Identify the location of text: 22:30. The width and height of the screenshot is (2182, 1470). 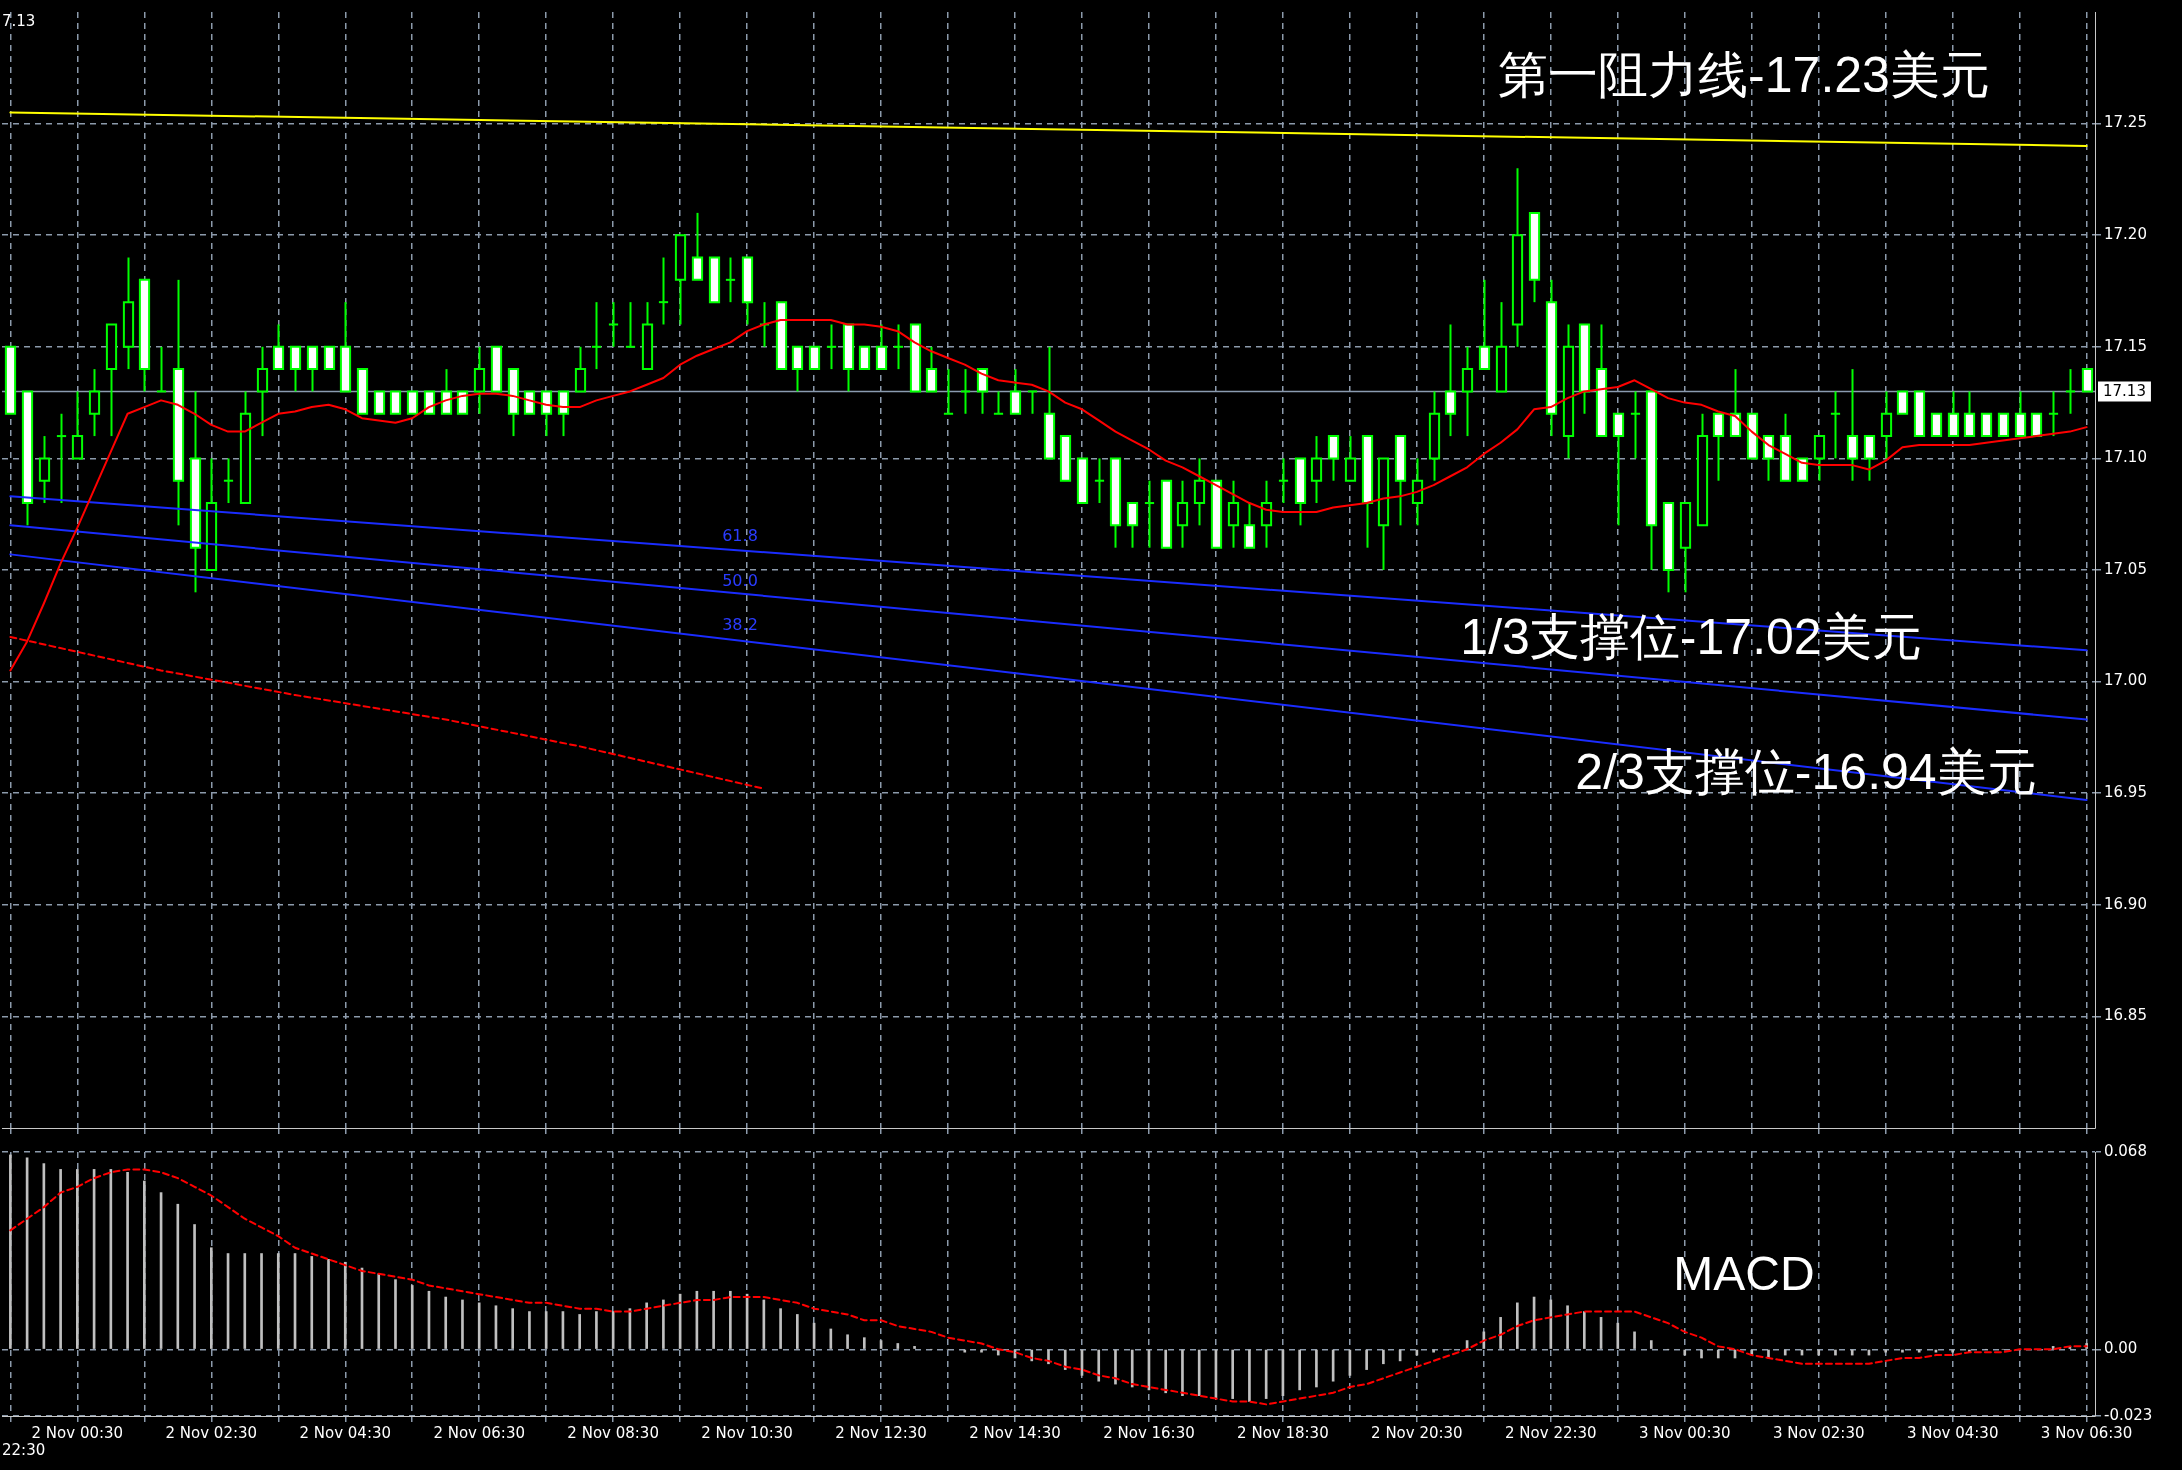
(24, 1450).